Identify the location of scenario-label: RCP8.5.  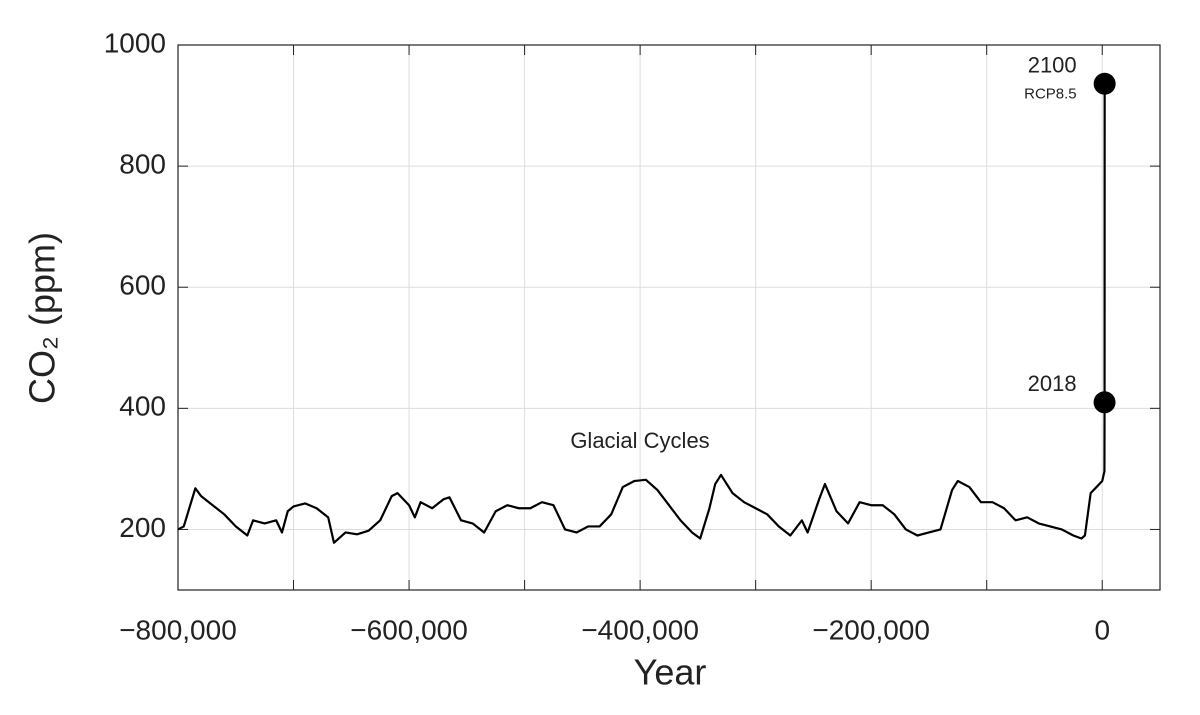
(1050, 94).